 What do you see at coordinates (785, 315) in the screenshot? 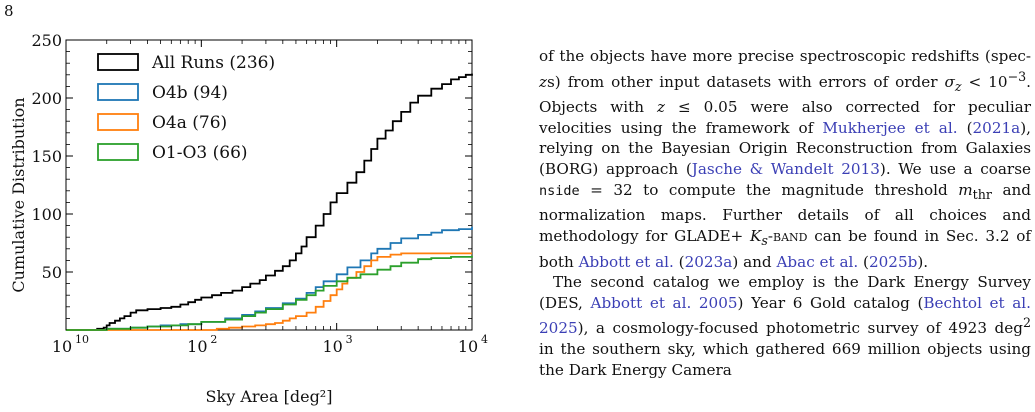
I see `citation-bechtol: Bechtol et al. 2025` at bounding box center [785, 315].